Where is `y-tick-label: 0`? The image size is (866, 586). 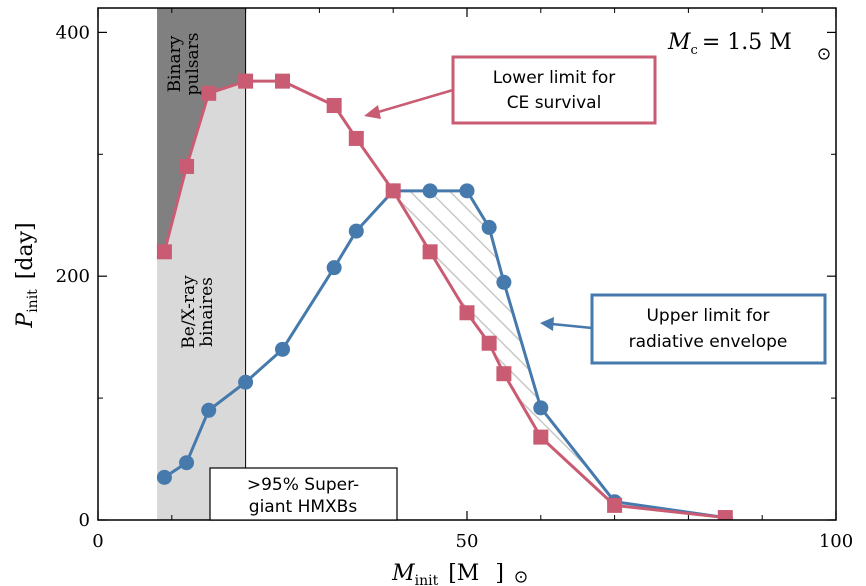
y-tick-label: 0 is located at coordinates (84, 520).